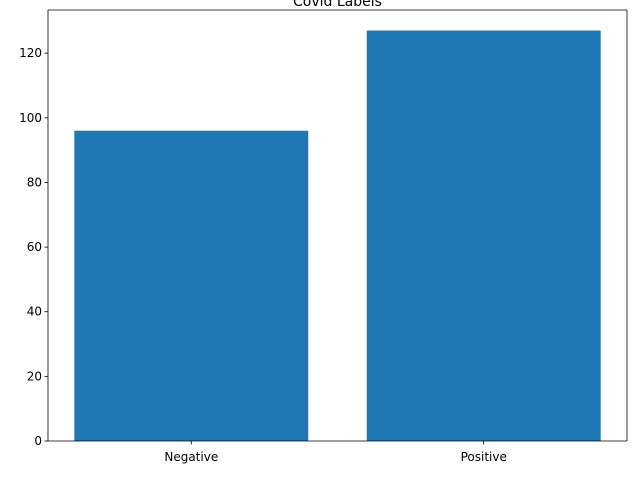  Describe the element at coordinates (34, 247) in the screenshot. I see `y-tick-label: 60` at that location.